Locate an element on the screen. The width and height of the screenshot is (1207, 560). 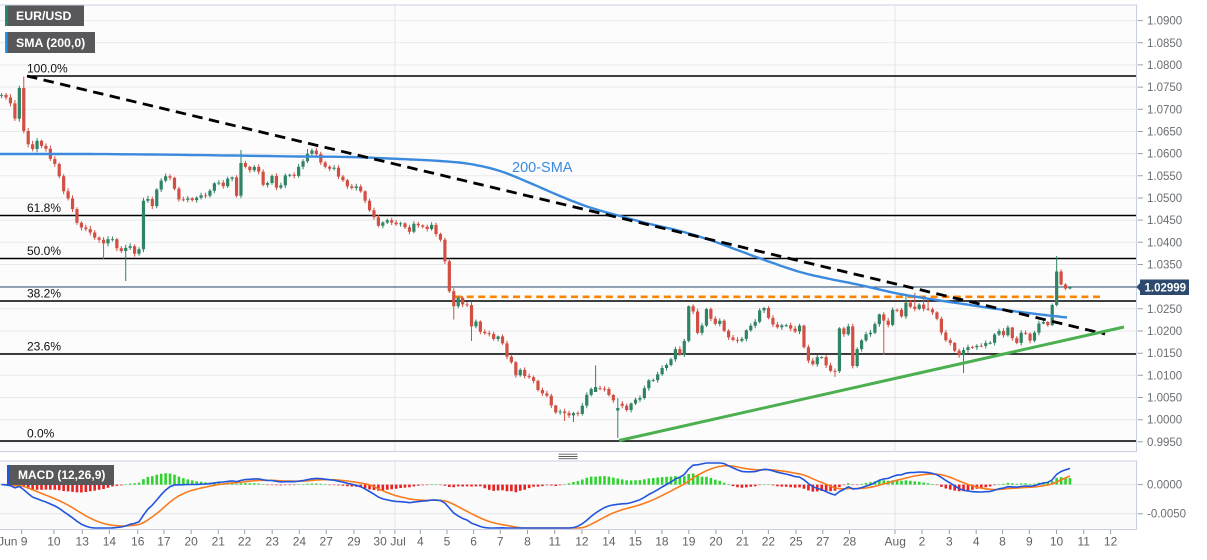
svg-text: 61.8% is located at coordinates (44, 208).